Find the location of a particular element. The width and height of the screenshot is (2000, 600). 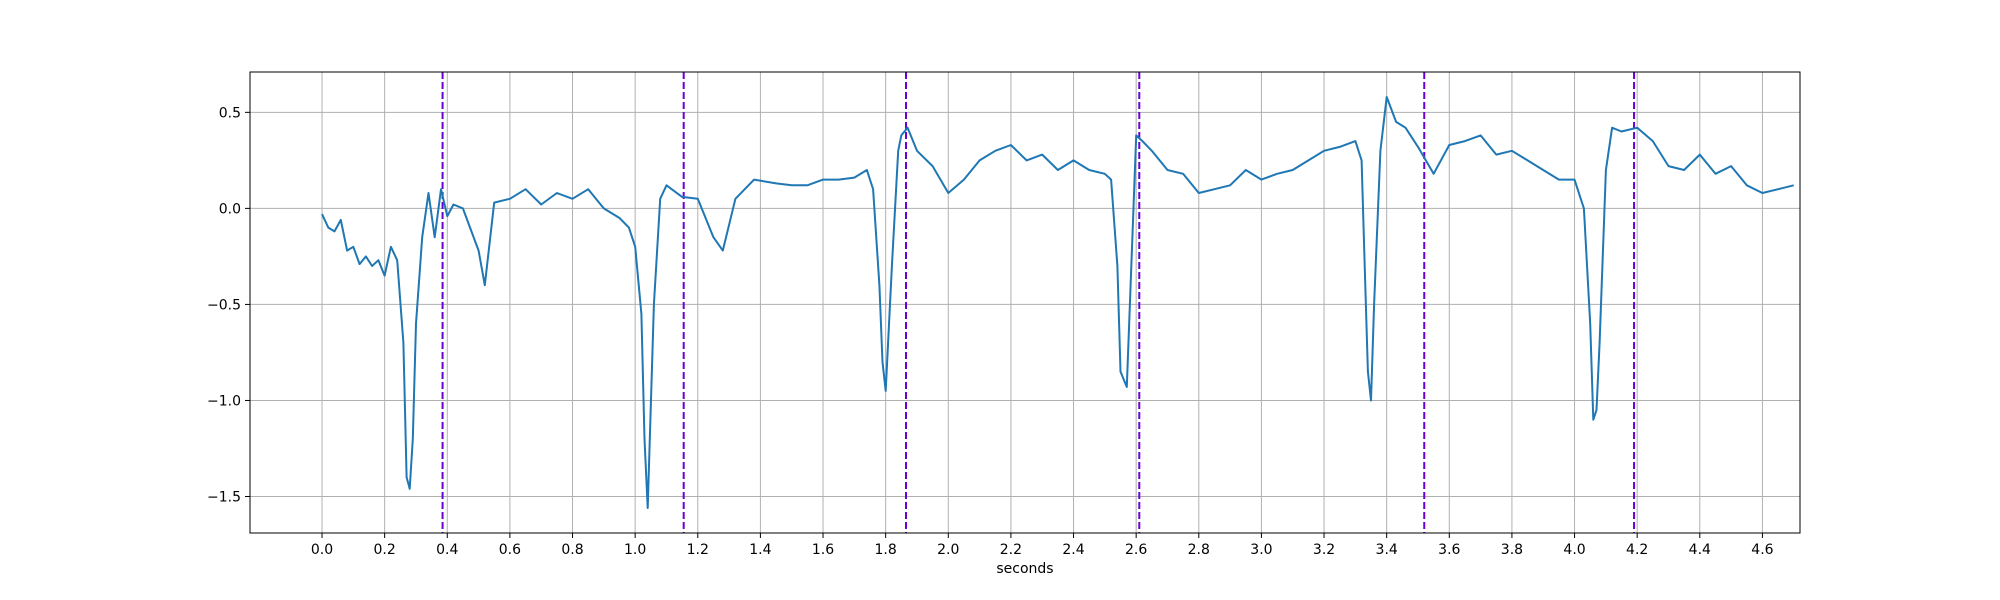

x-tick-label: 4.0 is located at coordinates (1574, 550).